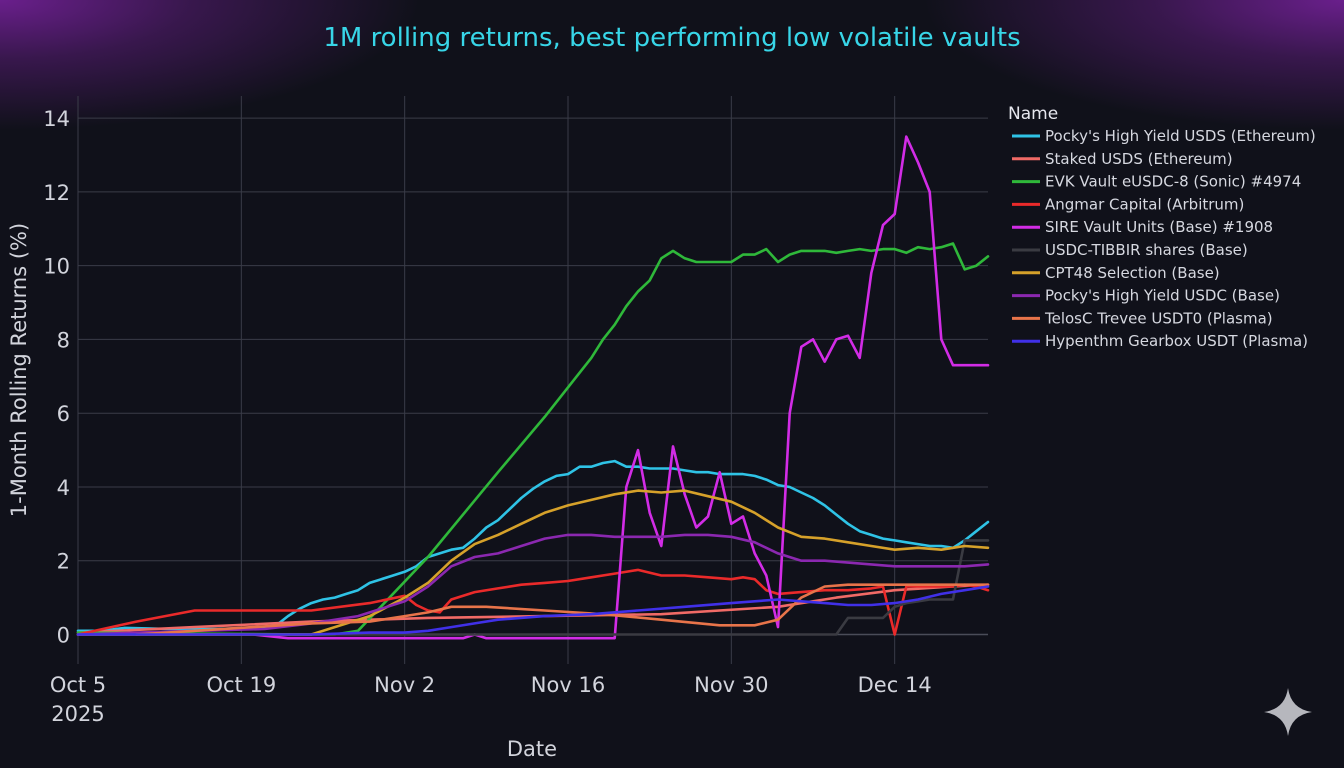 The height and width of the screenshot is (768, 1344). Describe the element at coordinates (1173, 182) in the screenshot. I see `legend-item-label: EVK Vault eUSDC-8 (Sonic) #4974` at that location.